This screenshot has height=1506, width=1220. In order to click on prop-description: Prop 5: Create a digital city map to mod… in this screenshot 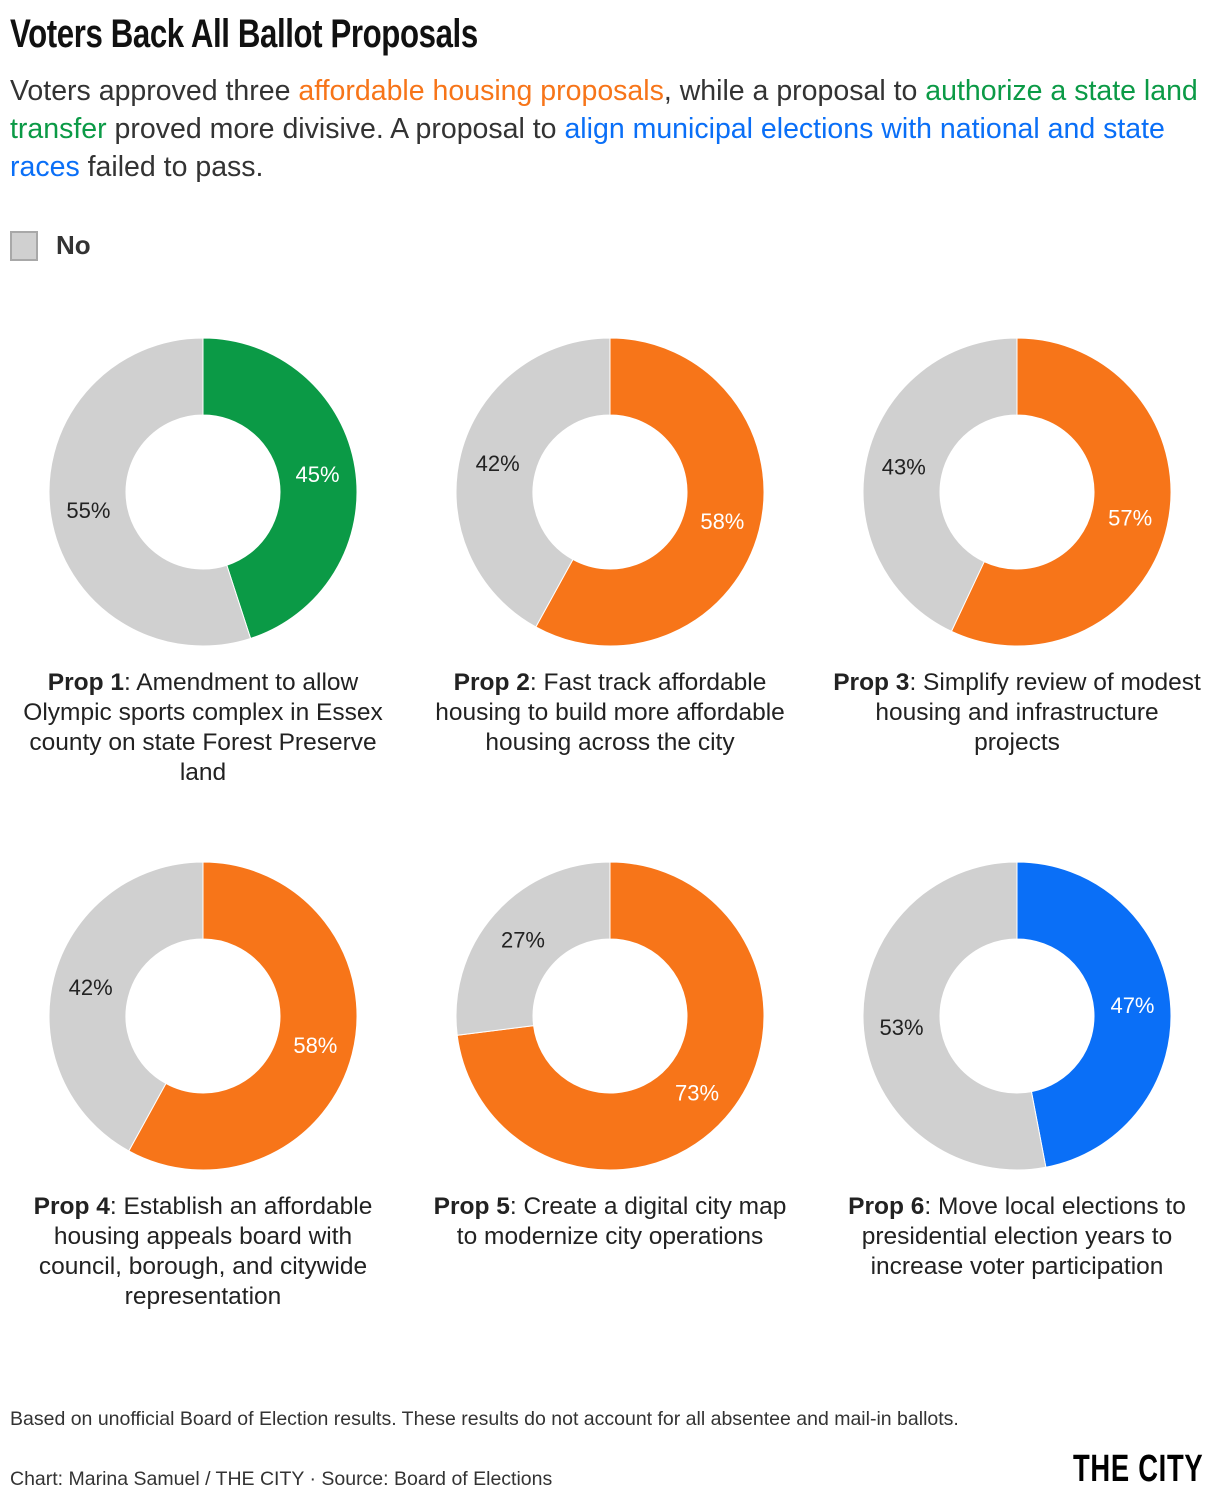, I will do `click(610, 1222)`.